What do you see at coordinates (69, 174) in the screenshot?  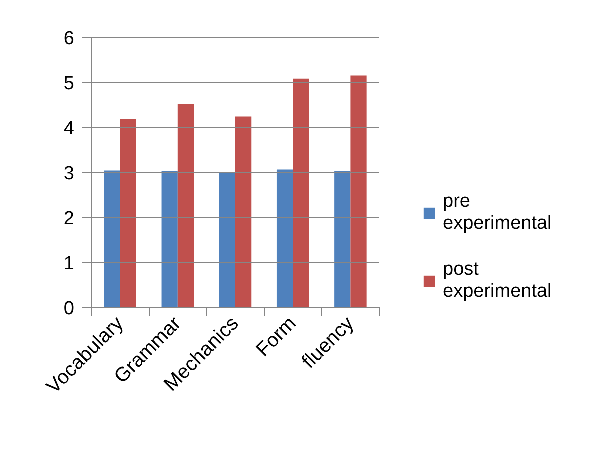 I see `y-tick-label: 3` at bounding box center [69, 174].